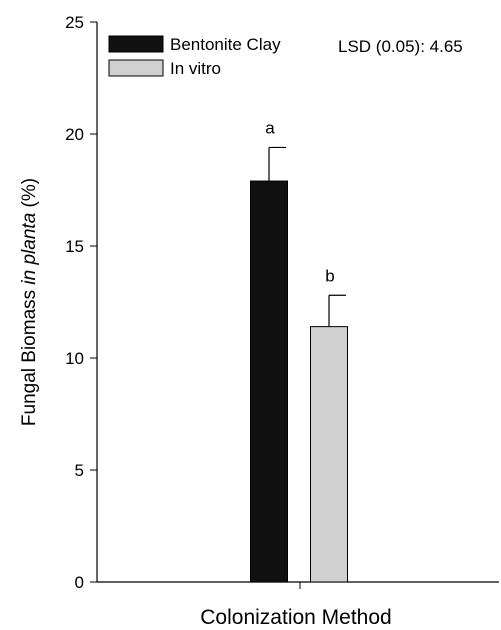  I want to click on y-tick-label: 15, so click(74, 246).